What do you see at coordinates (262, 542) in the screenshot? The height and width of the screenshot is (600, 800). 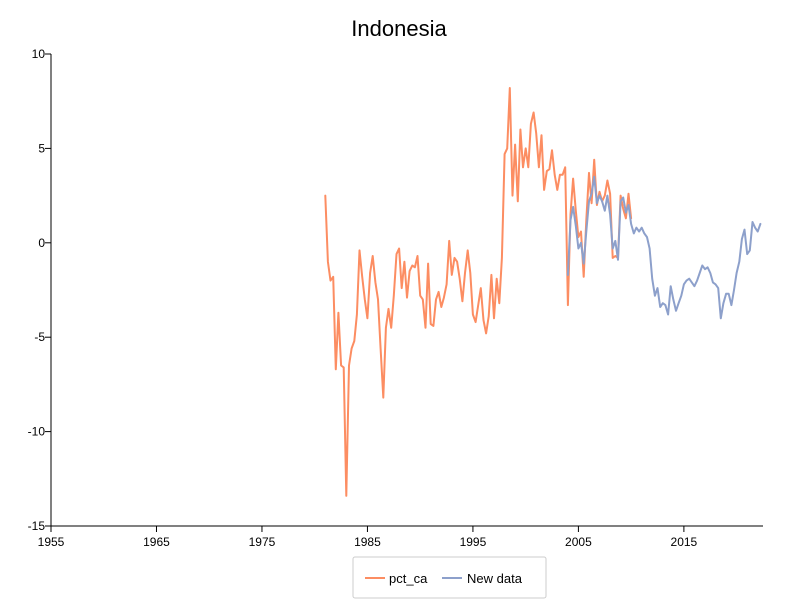 I see `x-tick-label: 1975` at bounding box center [262, 542].